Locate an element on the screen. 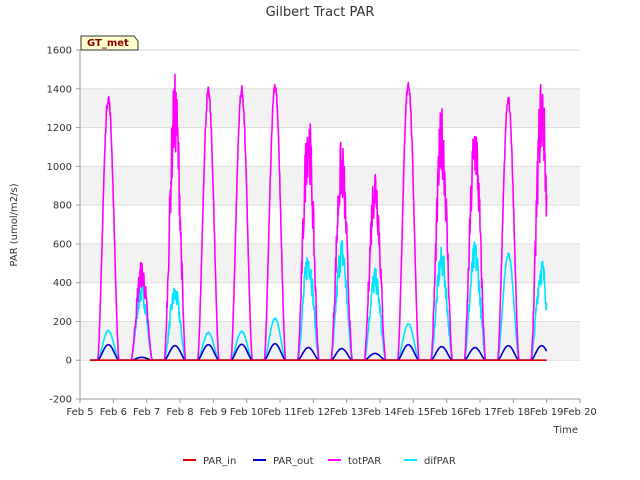  x-tick-label: Feb 18 is located at coordinates (514, 412).